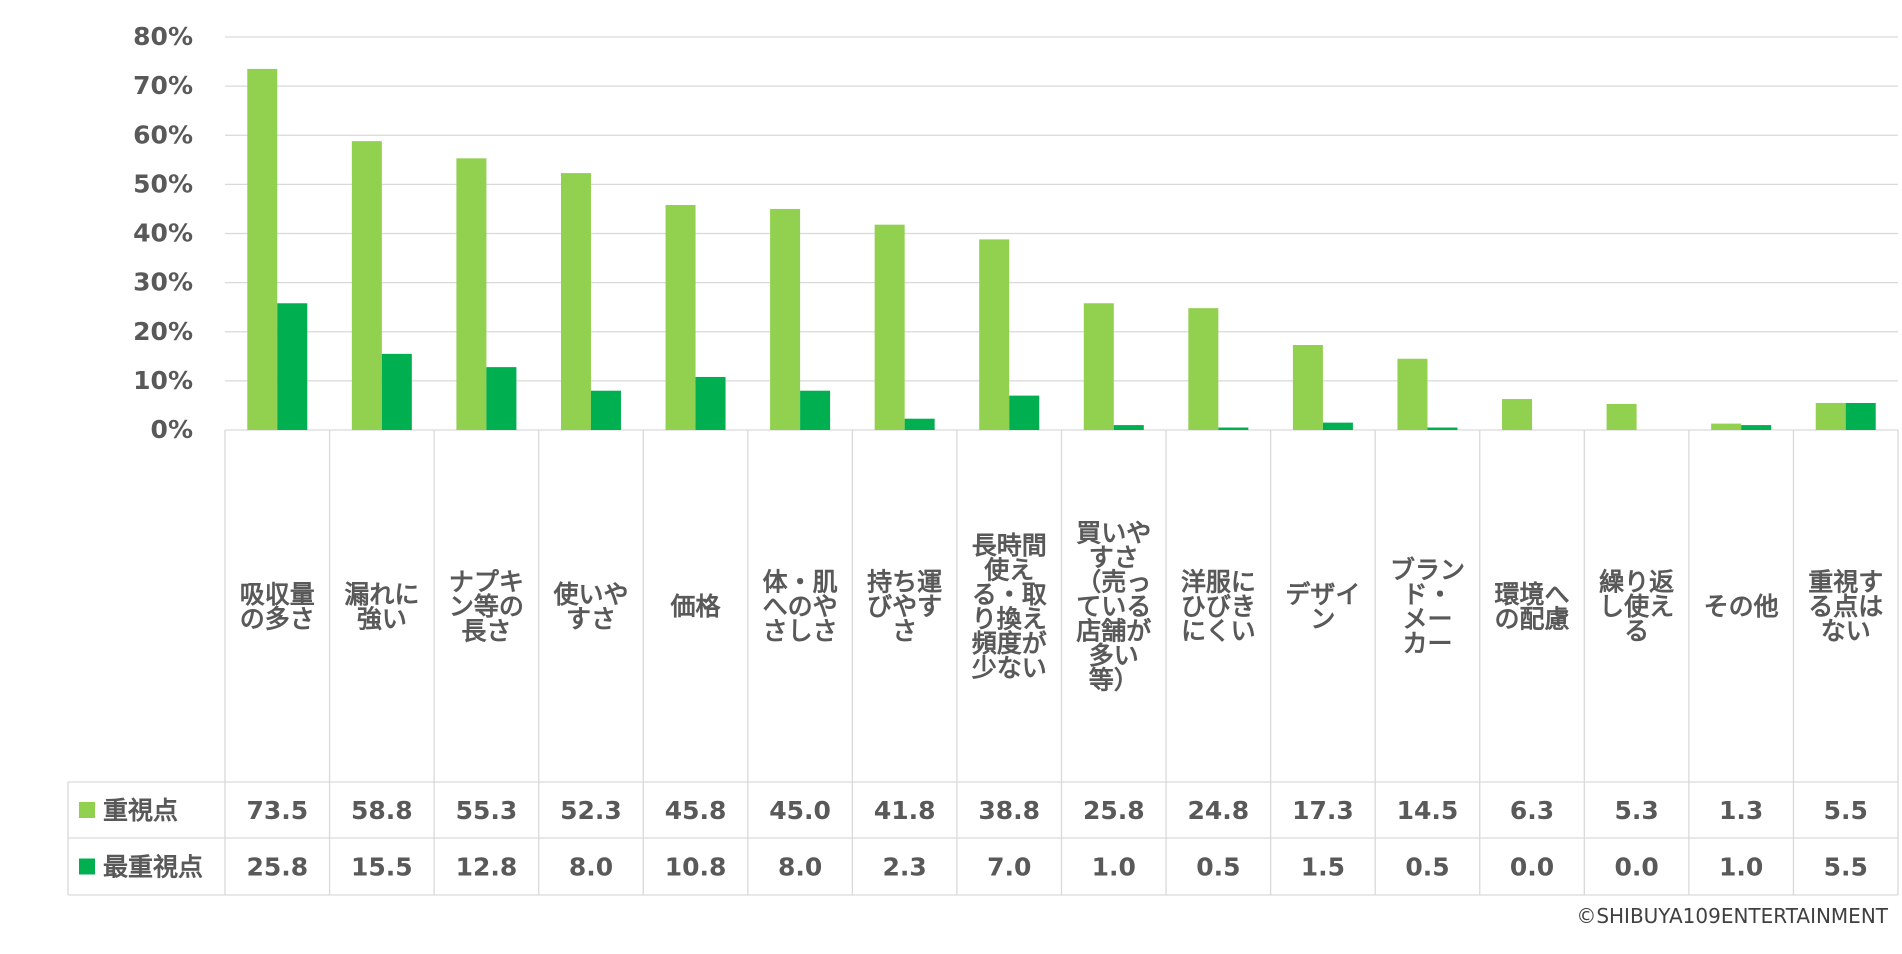 The image size is (1902, 954). What do you see at coordinates (163, 331) in the screenshot?
I see `y-tick-label: 20%` at bounding box center [163, 331].